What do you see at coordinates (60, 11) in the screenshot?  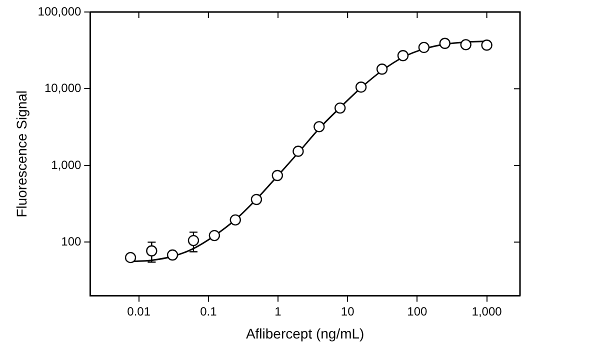 I see `y-tick-label: 100,000` at bounding box center [60, 11].